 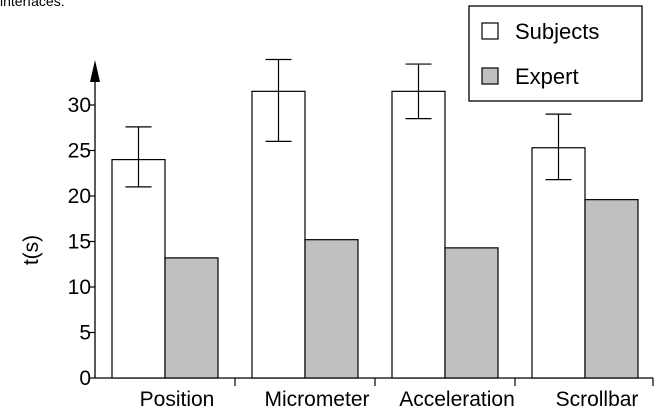 I want to click on category-label: Scrollbar, so click(x=597, y=399).